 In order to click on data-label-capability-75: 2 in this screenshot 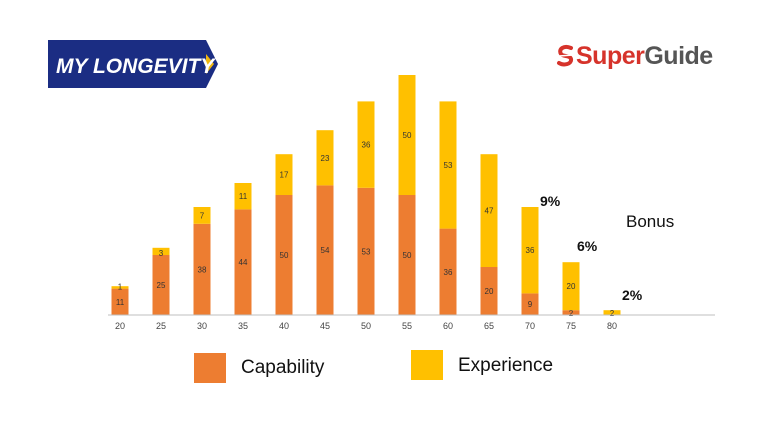, I will do `click(571, 313)`.